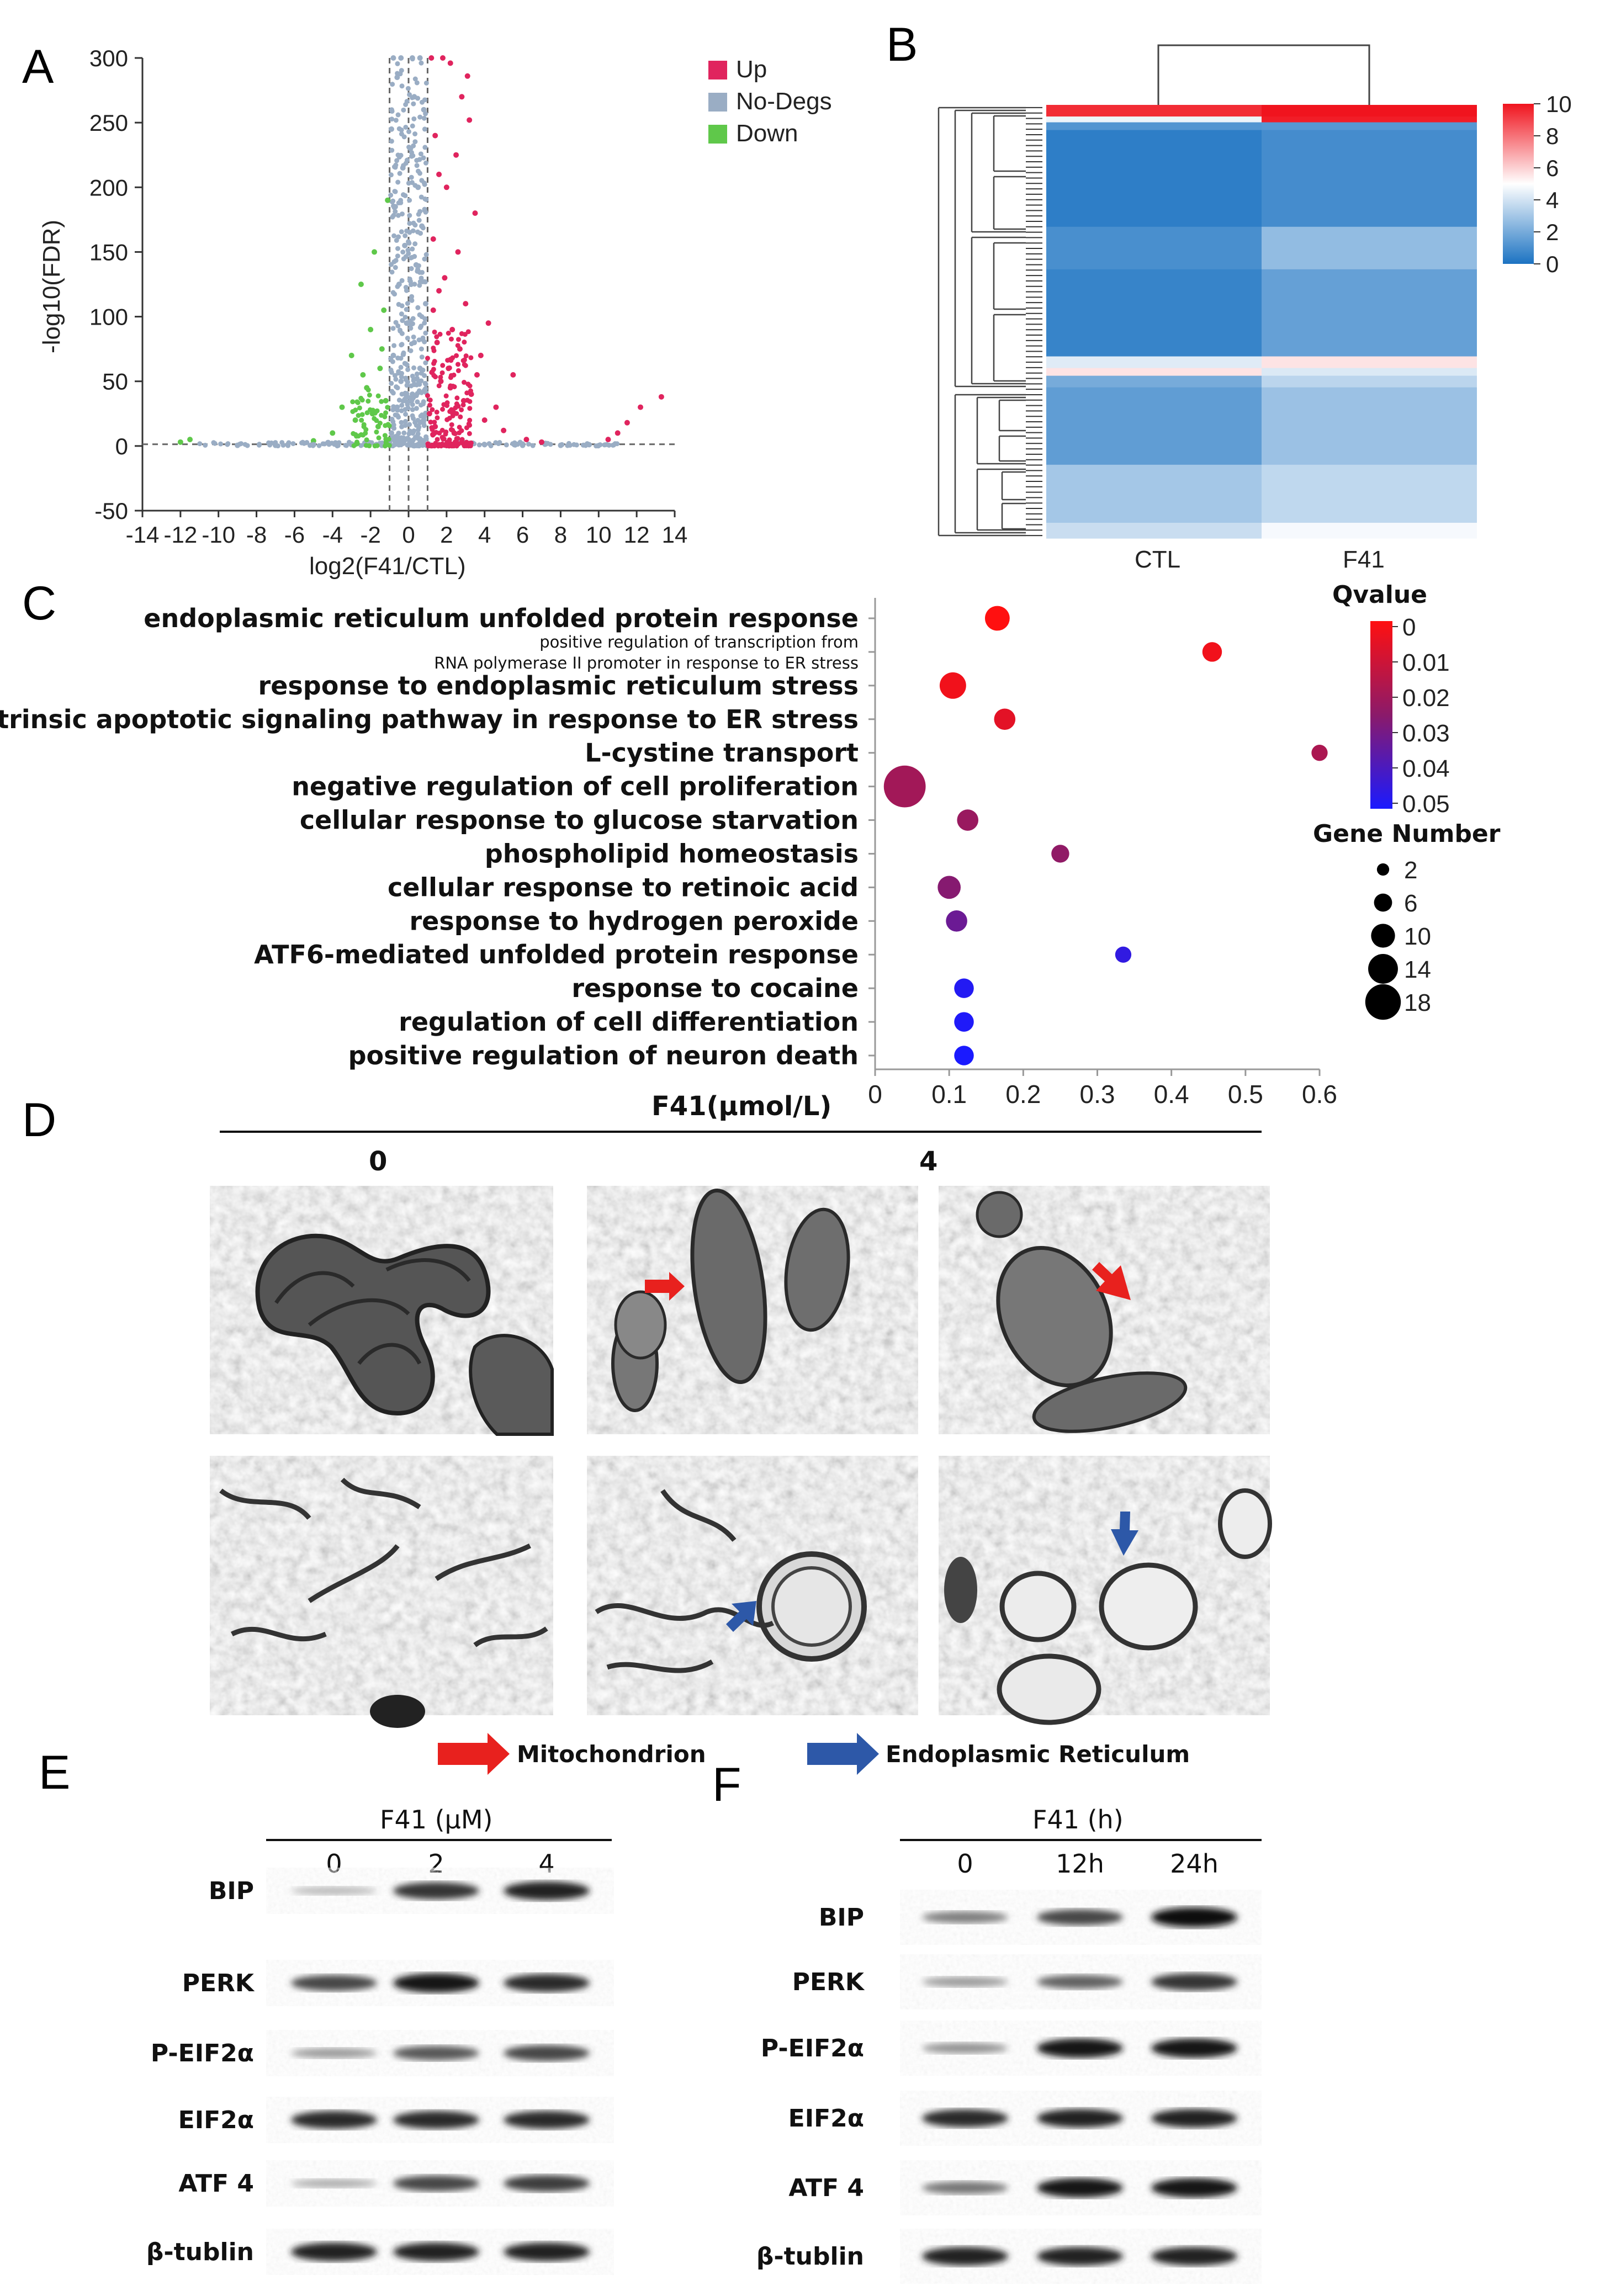  Describe the element at coordinates (332, 535) in the screenshot. I see `volcano-x-tick-label: -4` at that location.